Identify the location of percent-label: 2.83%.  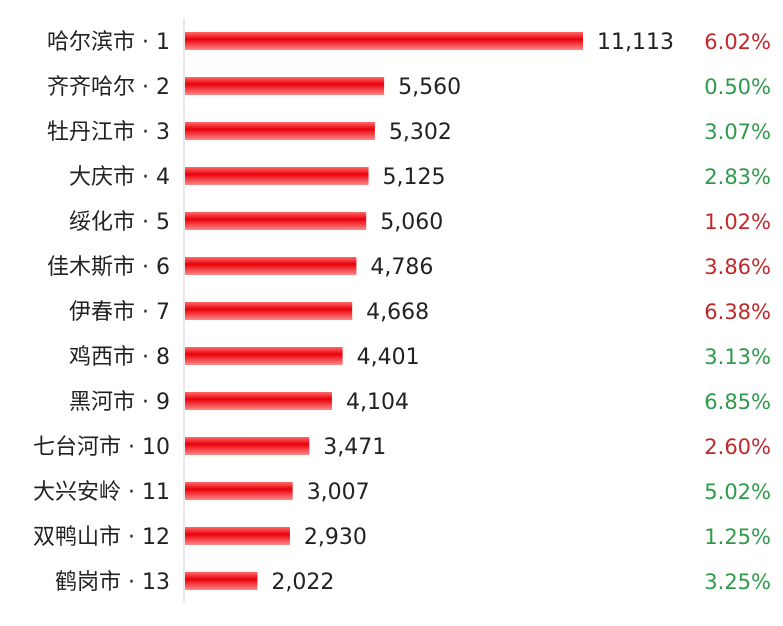
(737, 177).